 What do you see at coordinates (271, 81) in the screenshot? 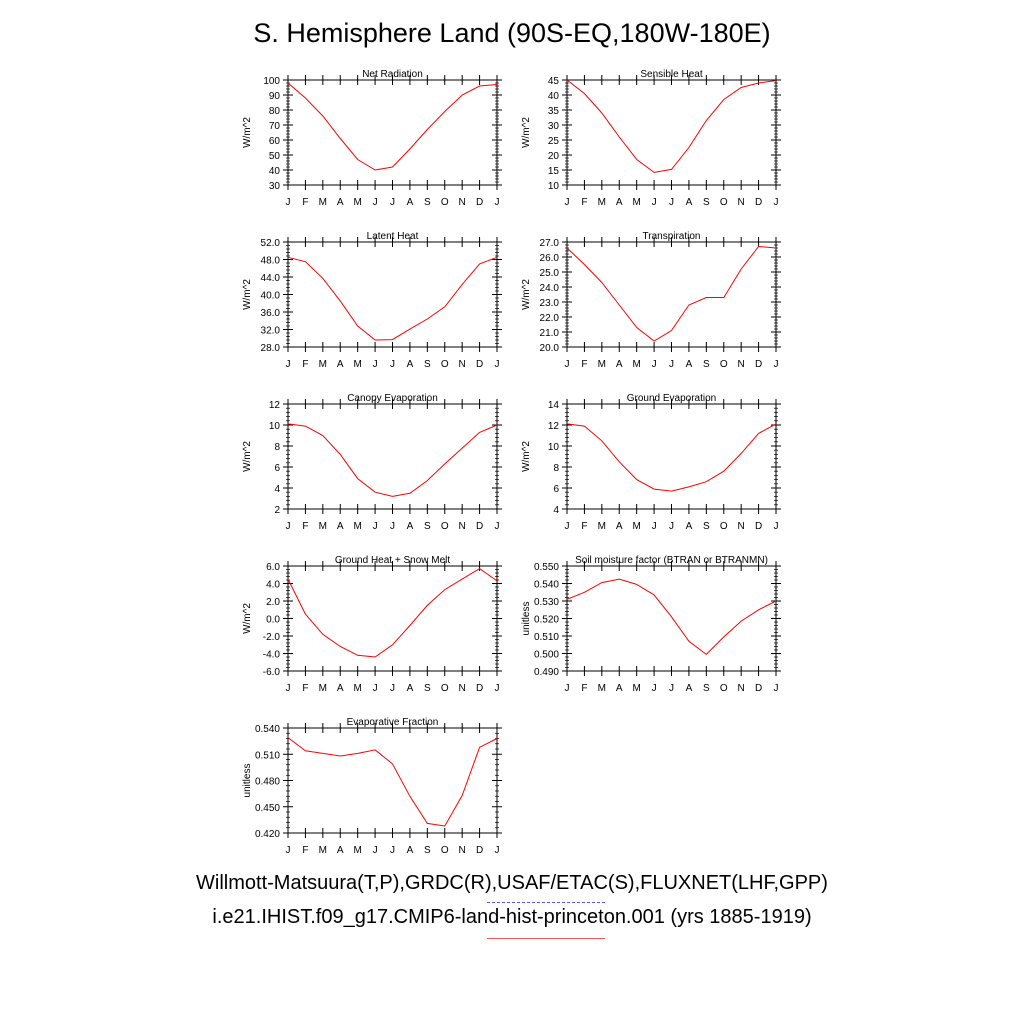
I see `y-tick-label: 100` at bounding box center [271, 81].